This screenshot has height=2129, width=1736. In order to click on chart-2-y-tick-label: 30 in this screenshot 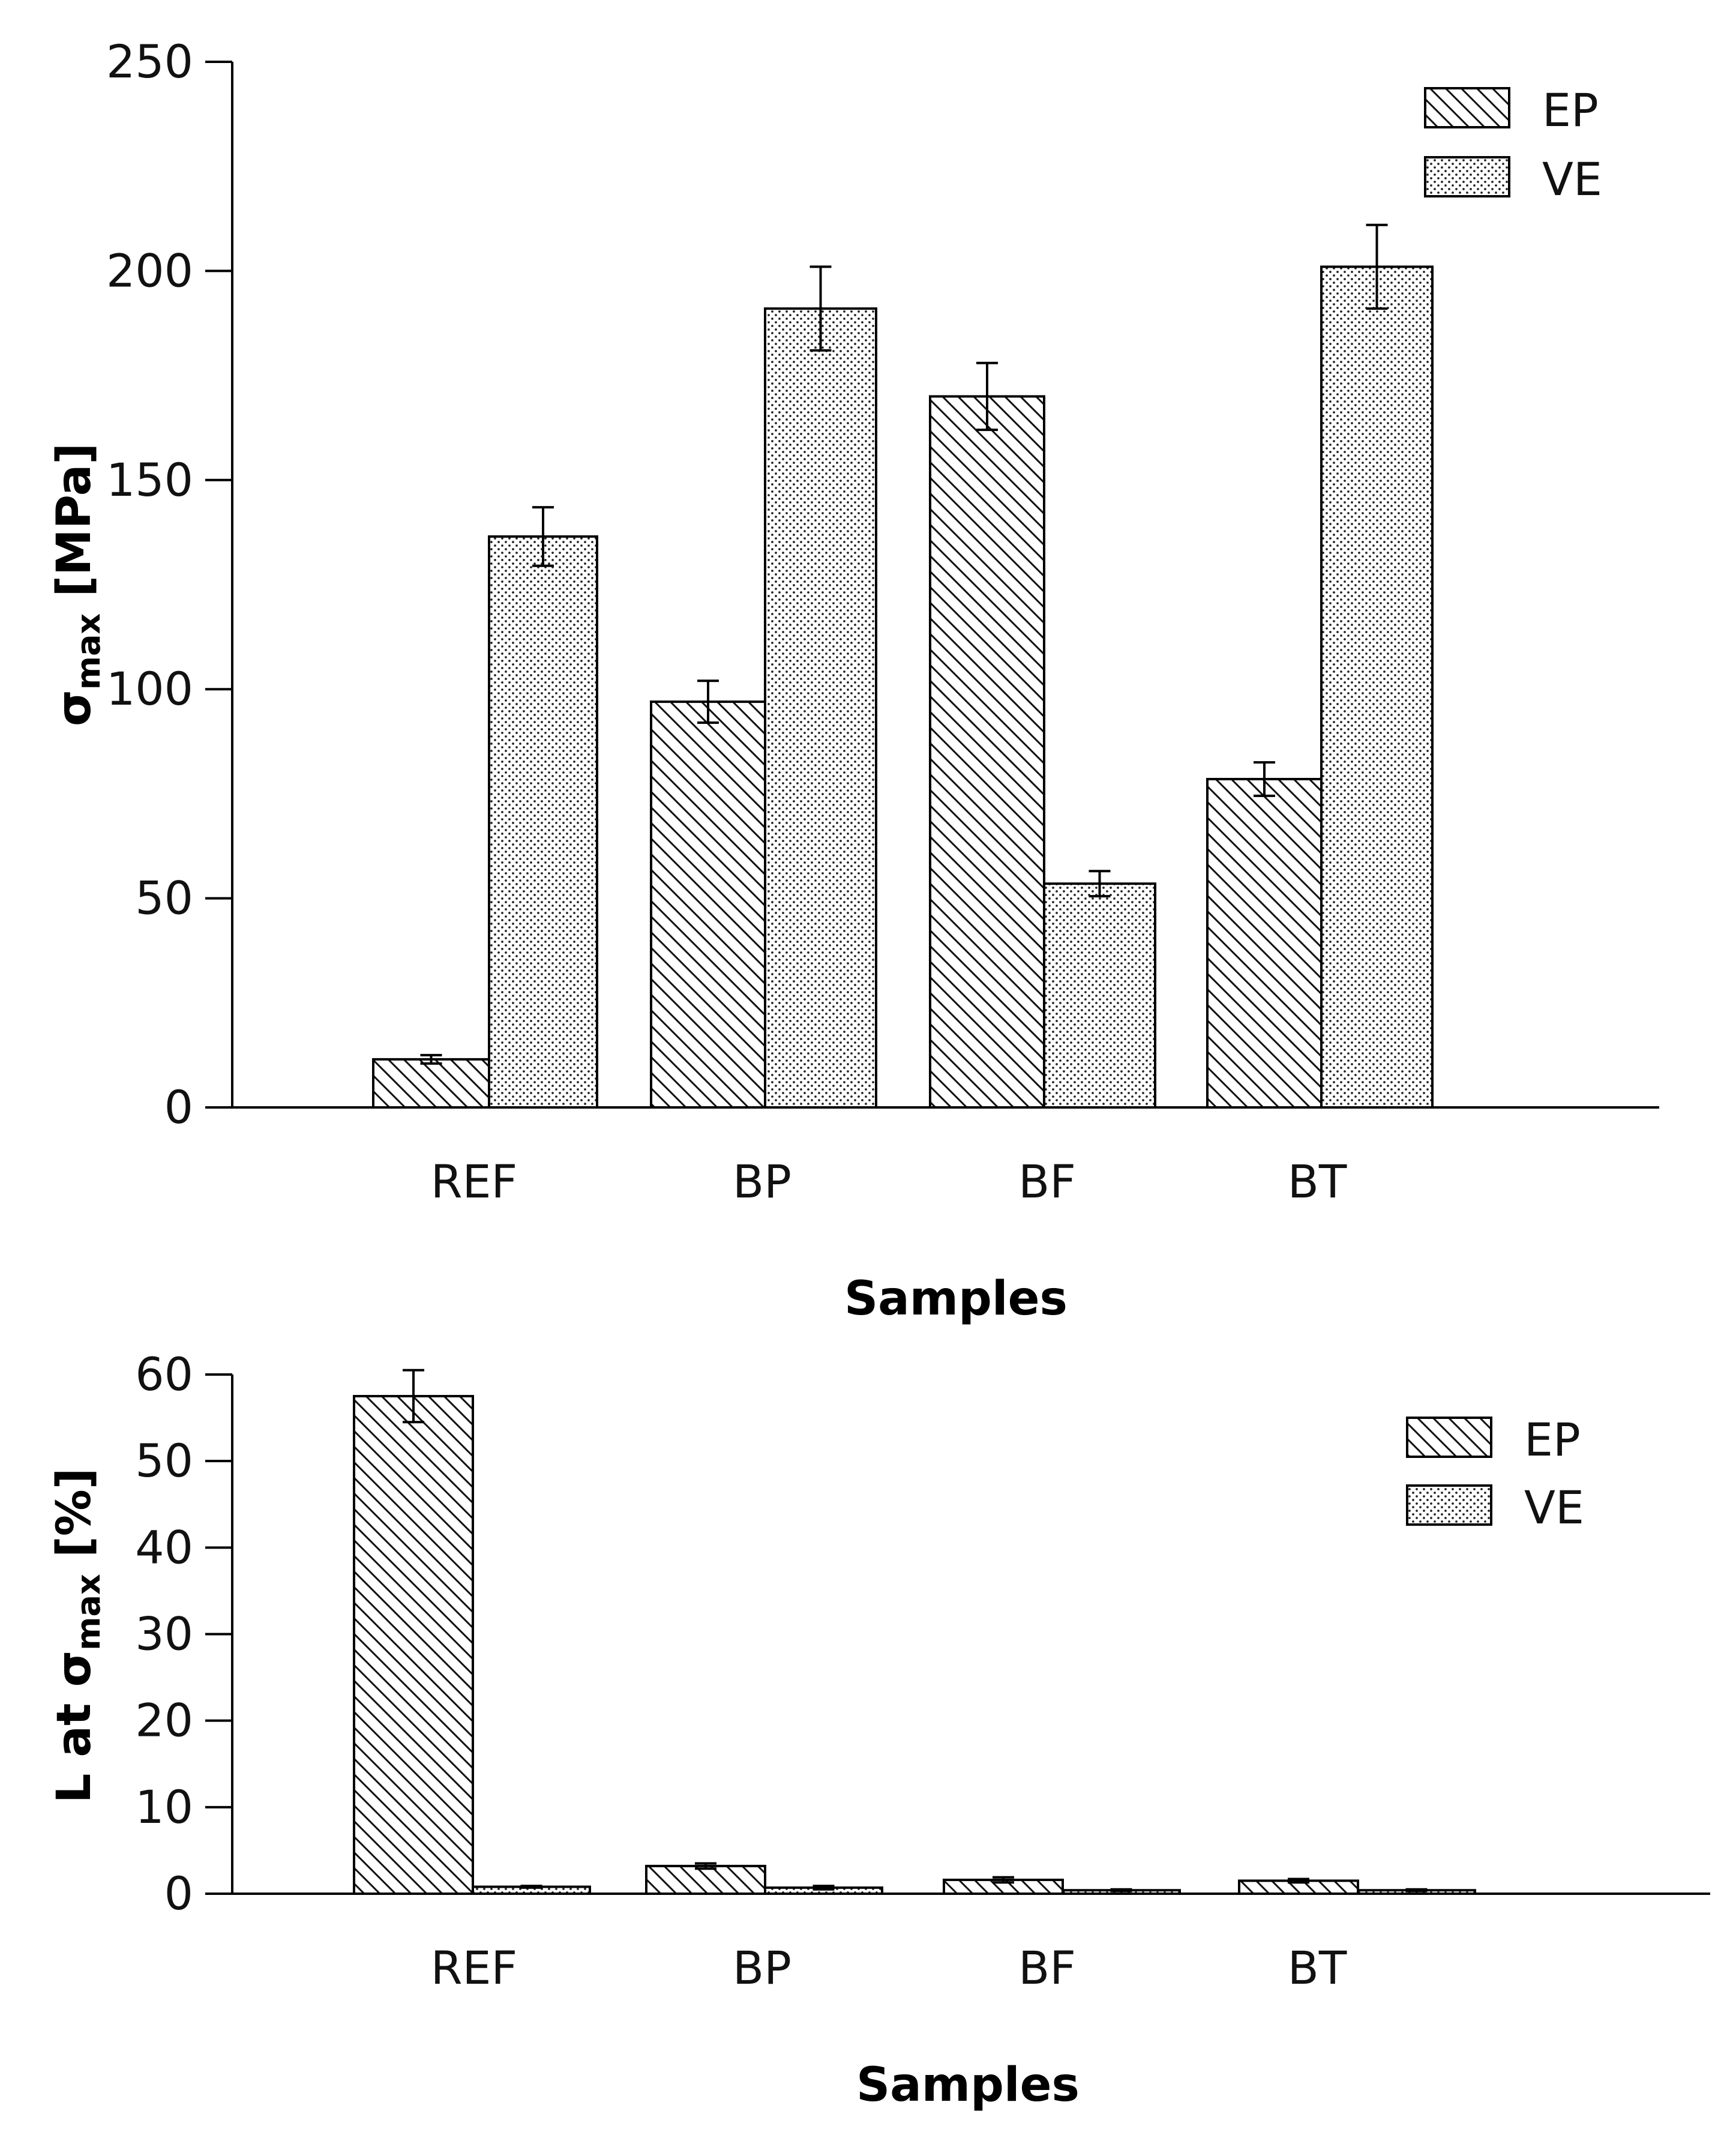, I will do `click(164, 1634)`.